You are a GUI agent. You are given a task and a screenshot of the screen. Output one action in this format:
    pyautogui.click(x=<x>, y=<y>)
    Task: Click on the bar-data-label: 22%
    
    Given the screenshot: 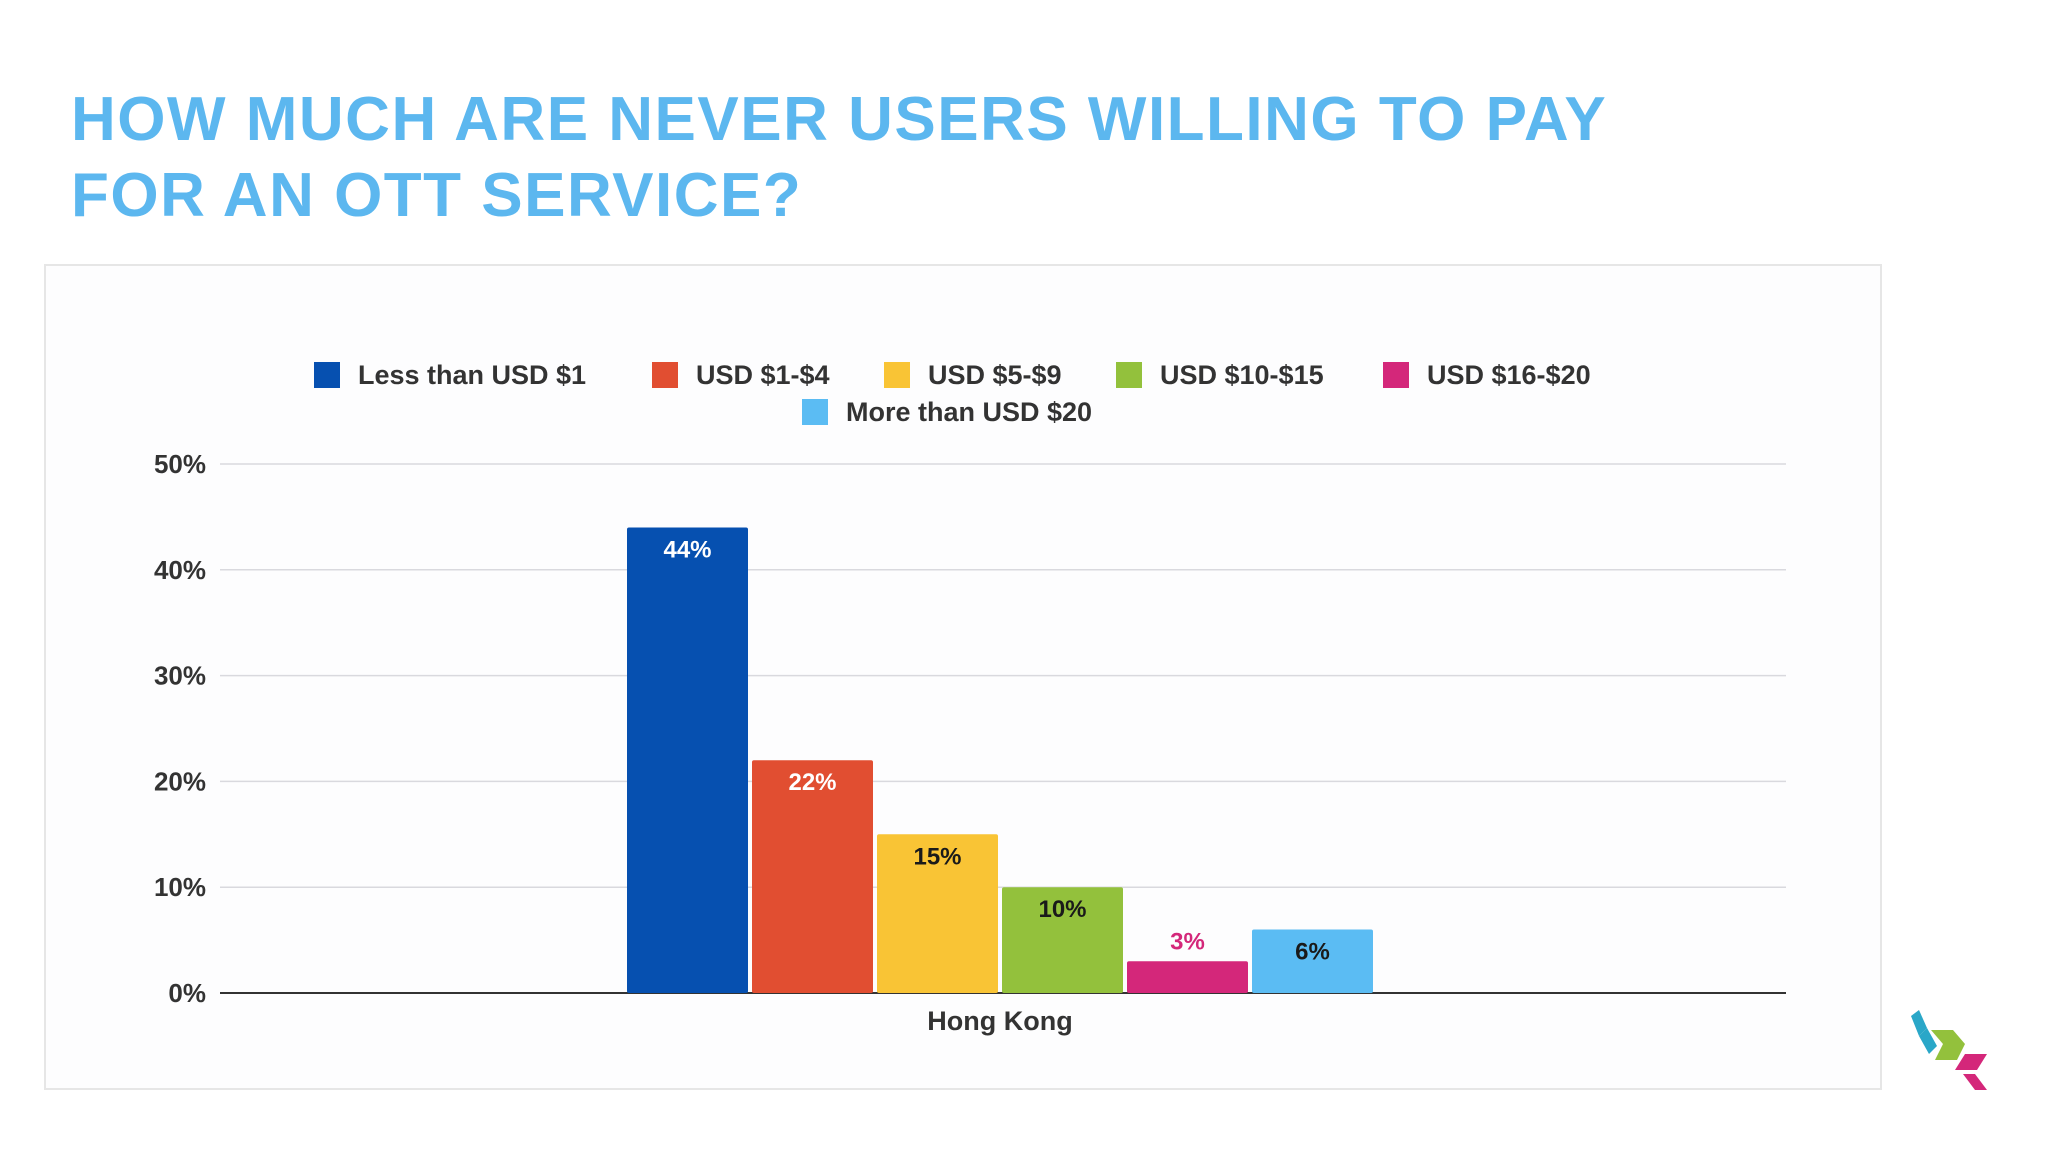 What is the action you would take?
    pyautogui.click(x=812, y=782)
    